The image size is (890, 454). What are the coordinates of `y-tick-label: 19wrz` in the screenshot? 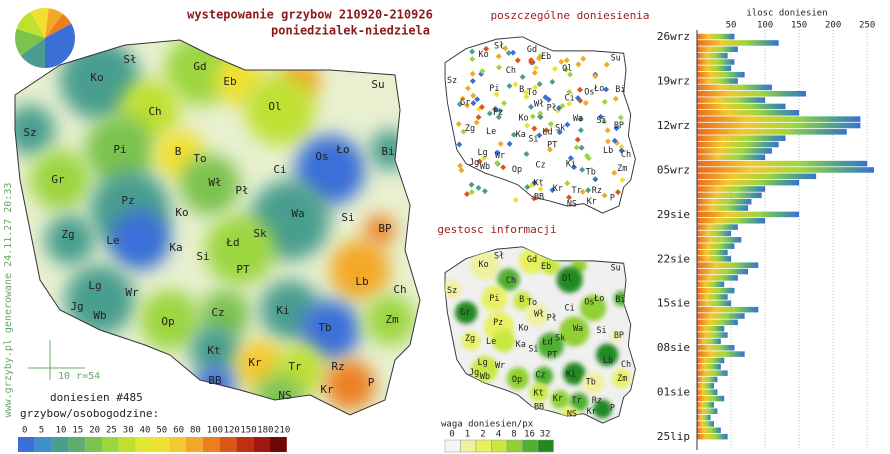 It's located at (673, 80).